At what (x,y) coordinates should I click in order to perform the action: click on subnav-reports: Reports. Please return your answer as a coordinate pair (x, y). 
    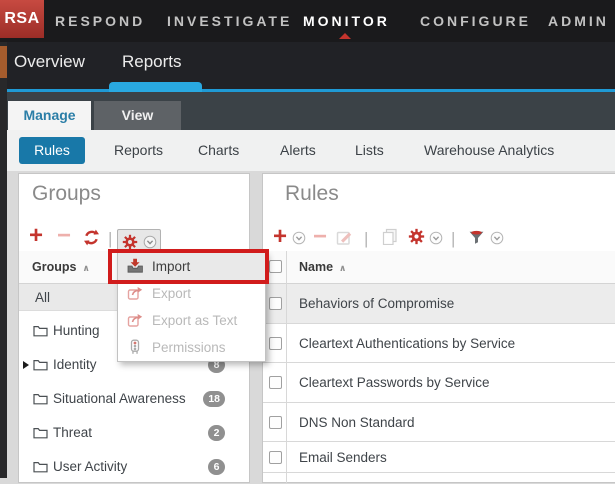
    Looking at the image, I should click on (152, 61).